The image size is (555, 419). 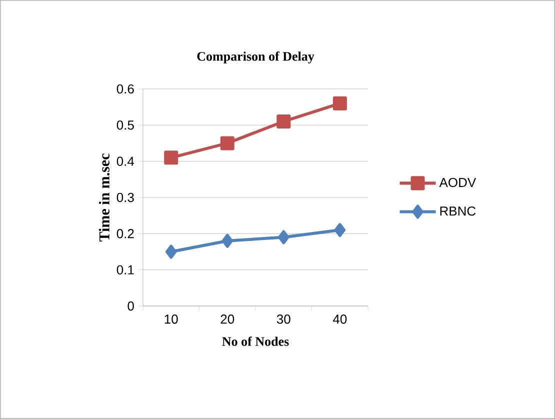 I want to click on chart-title: Comparison of Delay, so click(x=255, y=57).